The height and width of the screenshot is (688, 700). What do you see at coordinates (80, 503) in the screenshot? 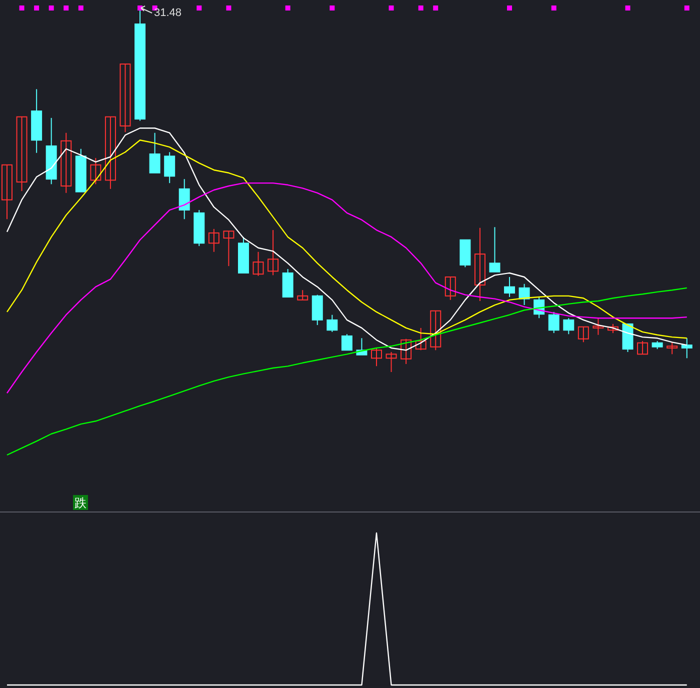
I see `text: 跌` at bounding box center [80, 503].